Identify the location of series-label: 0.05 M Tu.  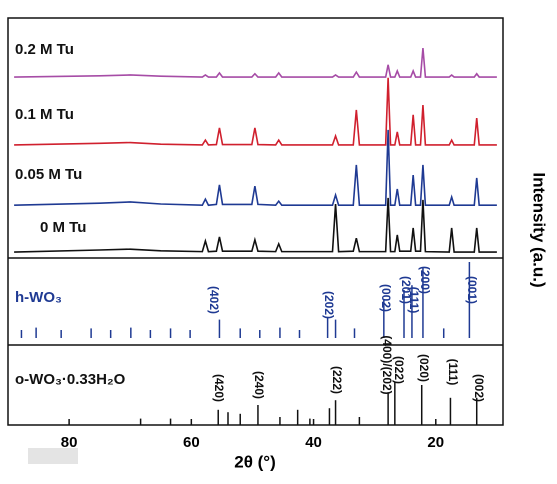
(48, 174).